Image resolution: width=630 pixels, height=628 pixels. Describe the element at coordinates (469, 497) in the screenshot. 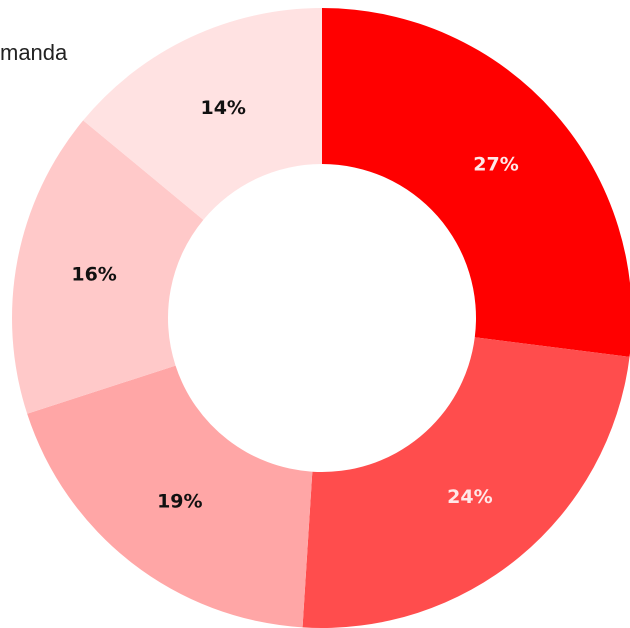

I see `slice-label-2: 24%` at that location.